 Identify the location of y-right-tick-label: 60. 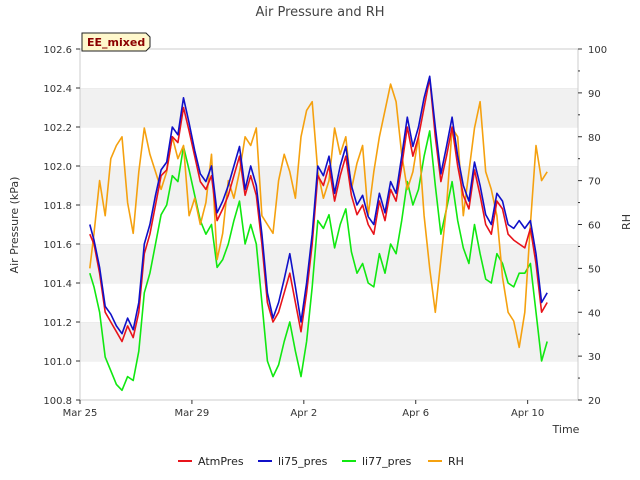
(594, 226).